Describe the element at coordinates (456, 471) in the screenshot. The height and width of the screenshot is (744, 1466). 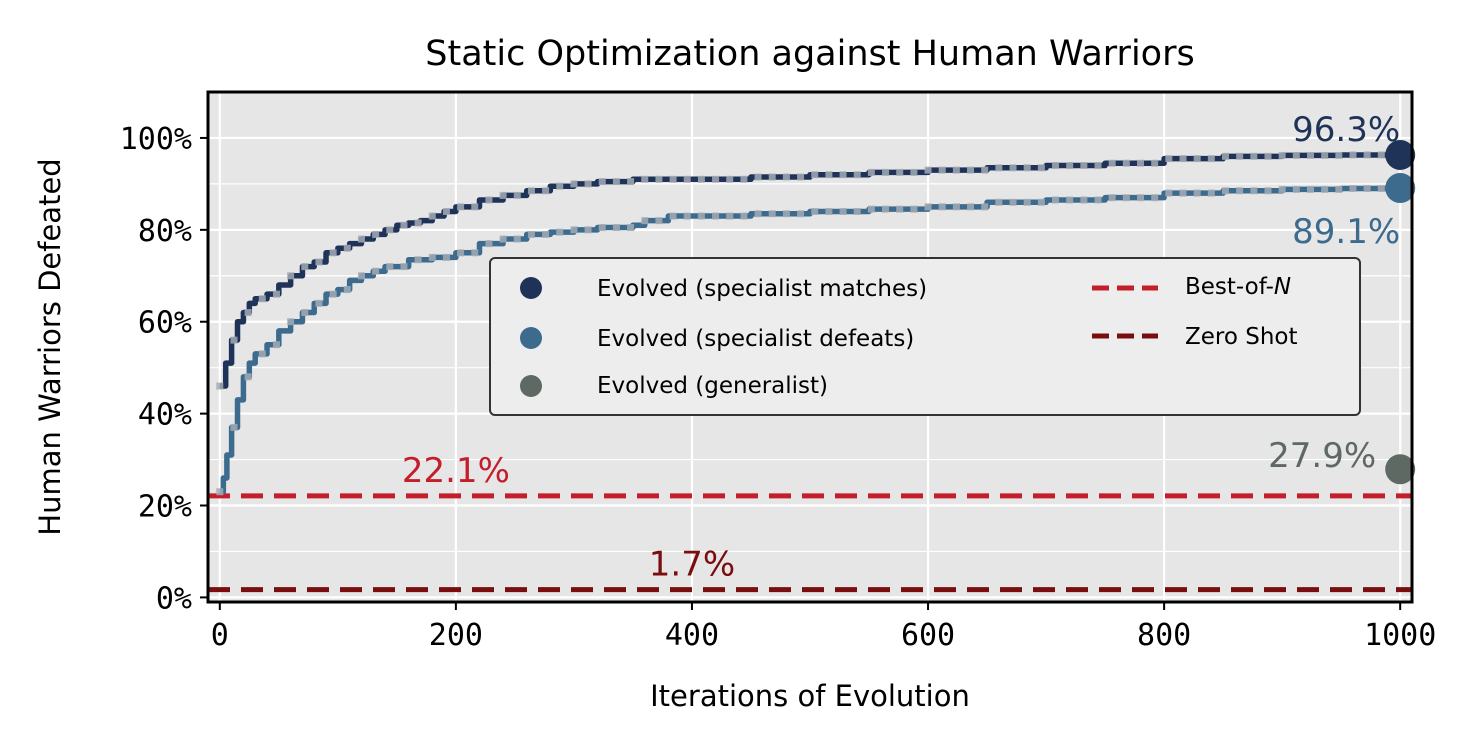
I see `hline-label-best-of-n: 22.1%` at that location.